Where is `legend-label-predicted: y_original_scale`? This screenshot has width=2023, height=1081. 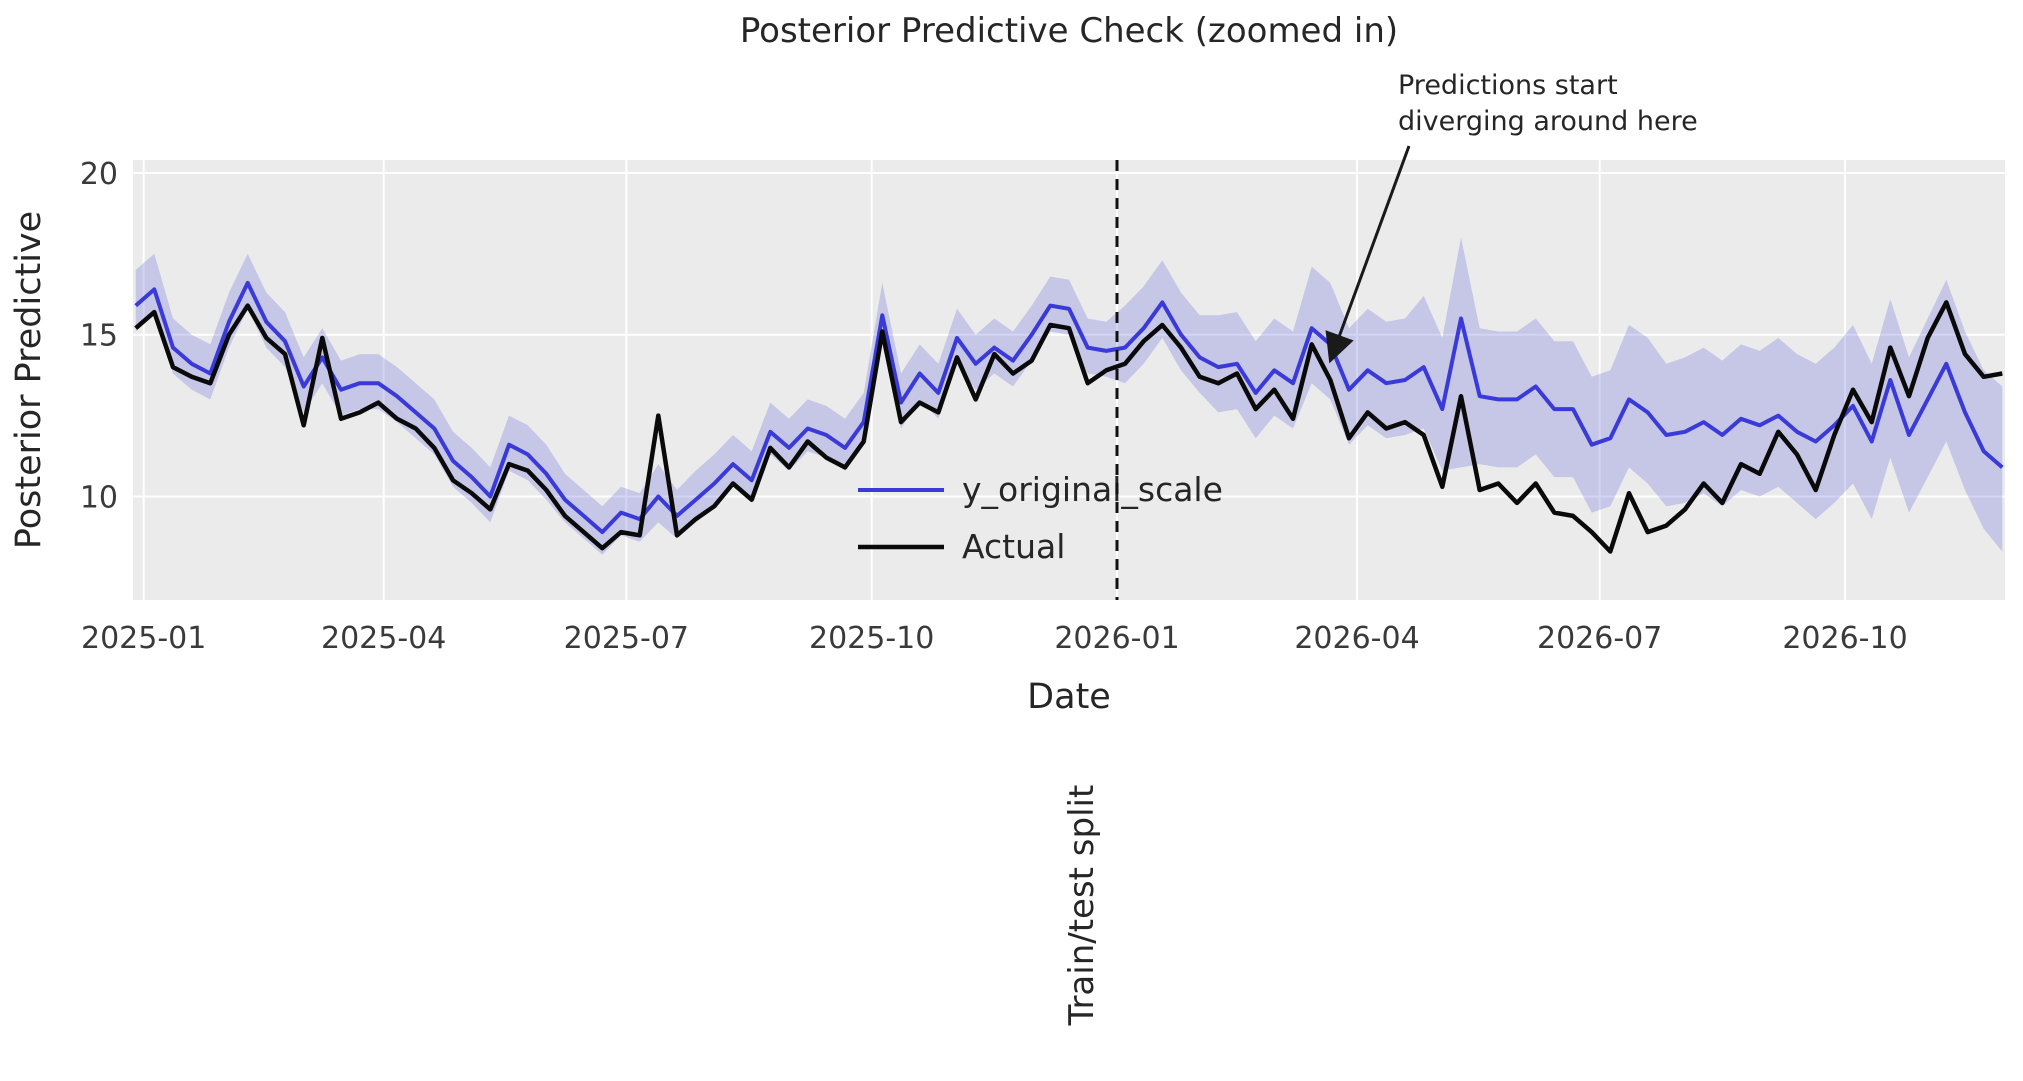 legend-label-predicted: y_original_scale is located at coordinates (1092, 489).